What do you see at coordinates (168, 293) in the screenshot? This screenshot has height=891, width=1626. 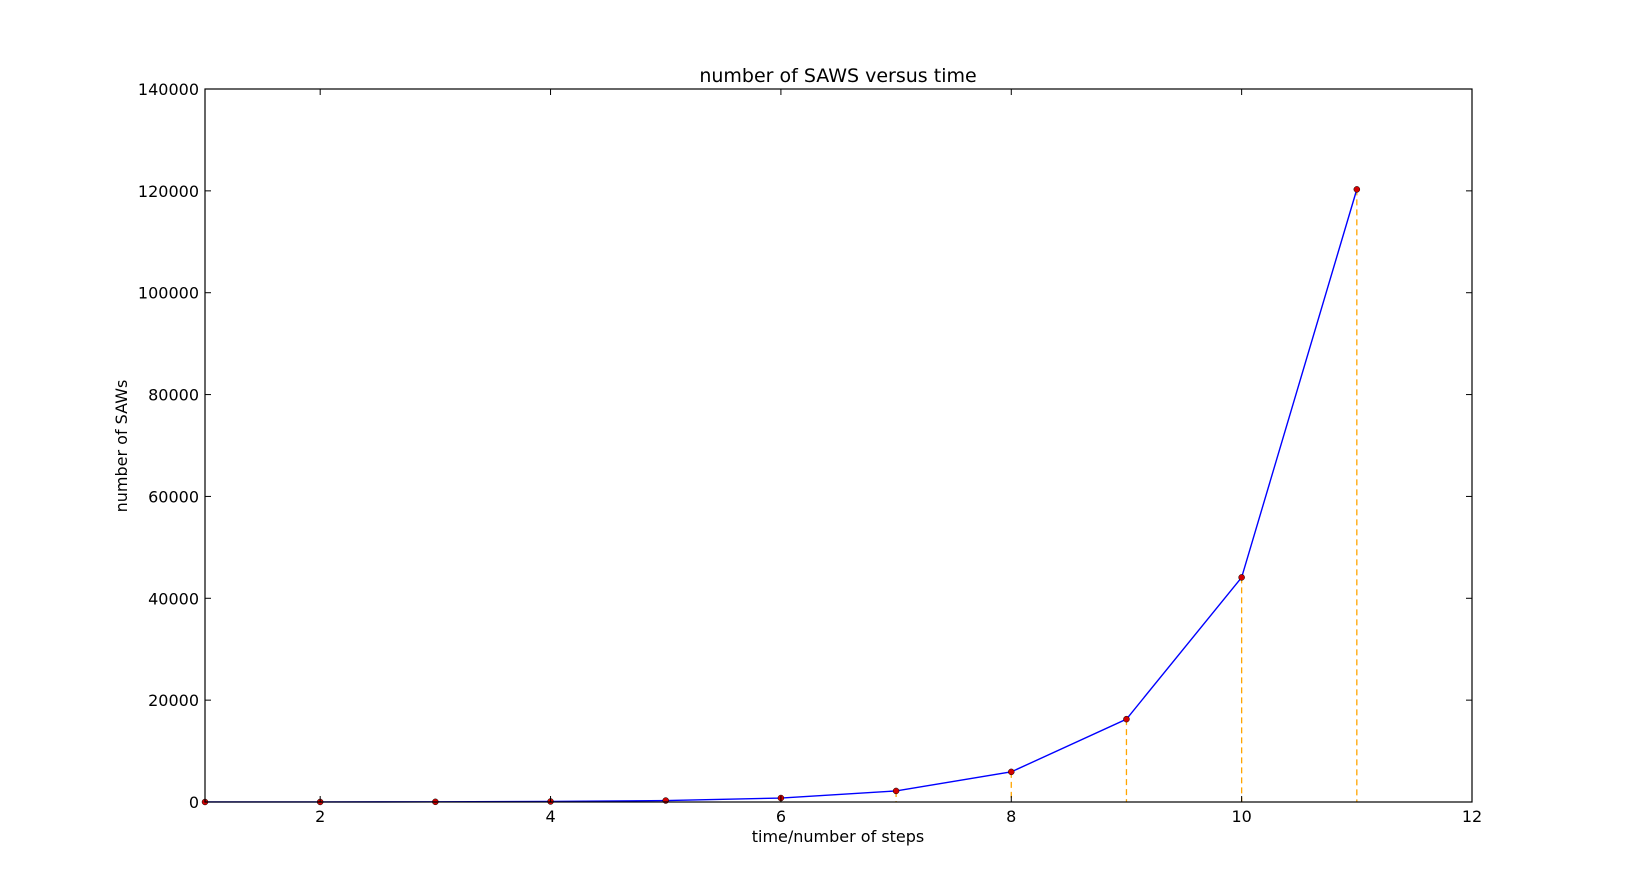 I see `y-tick-label: 100000` at bounding box center [168, 293].